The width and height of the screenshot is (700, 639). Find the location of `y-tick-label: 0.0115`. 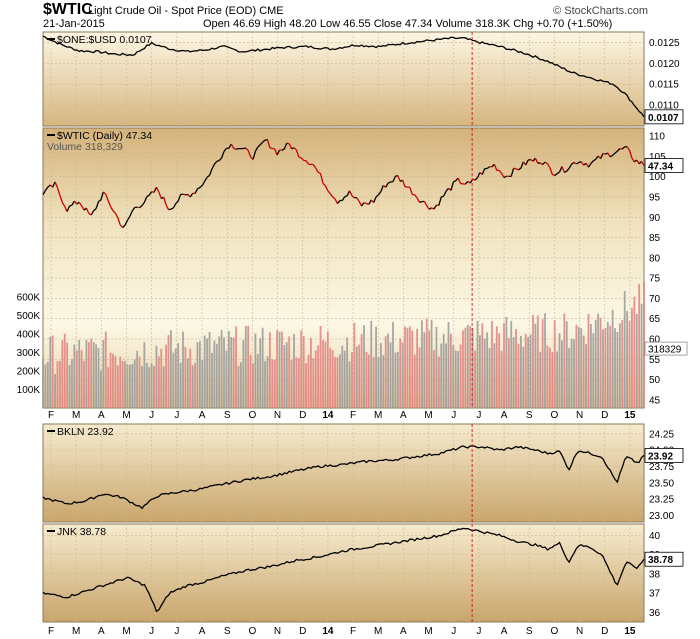

y-tick-label: 0.0115 is located at coordinates (664, 85).